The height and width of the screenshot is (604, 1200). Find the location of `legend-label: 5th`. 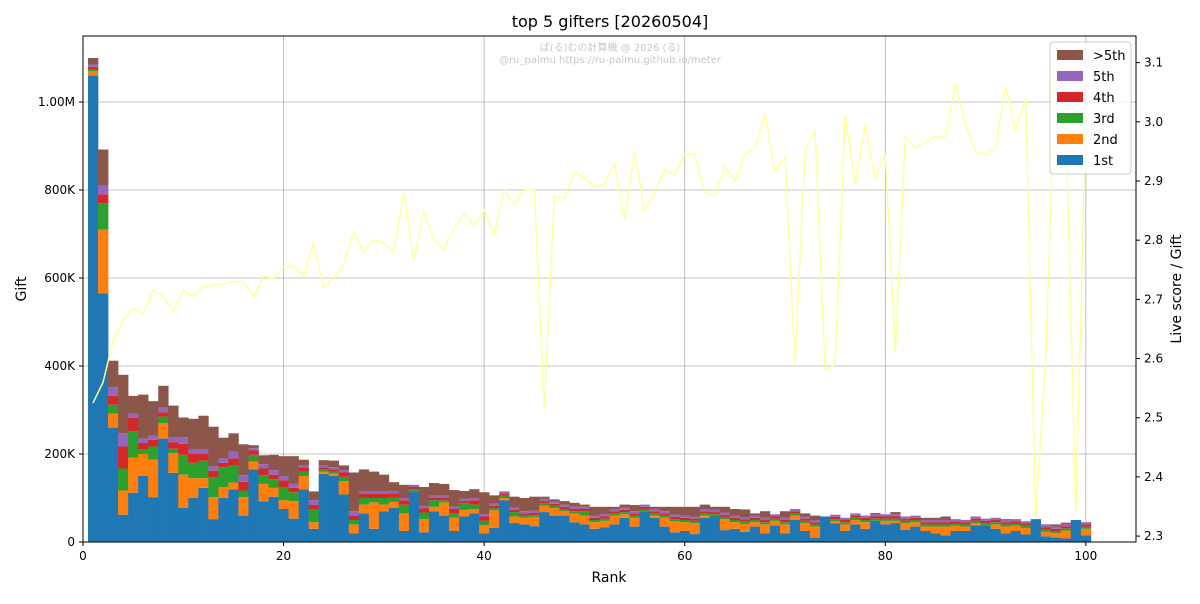

legend-label: 5th is located at coordinates (1104, 77).